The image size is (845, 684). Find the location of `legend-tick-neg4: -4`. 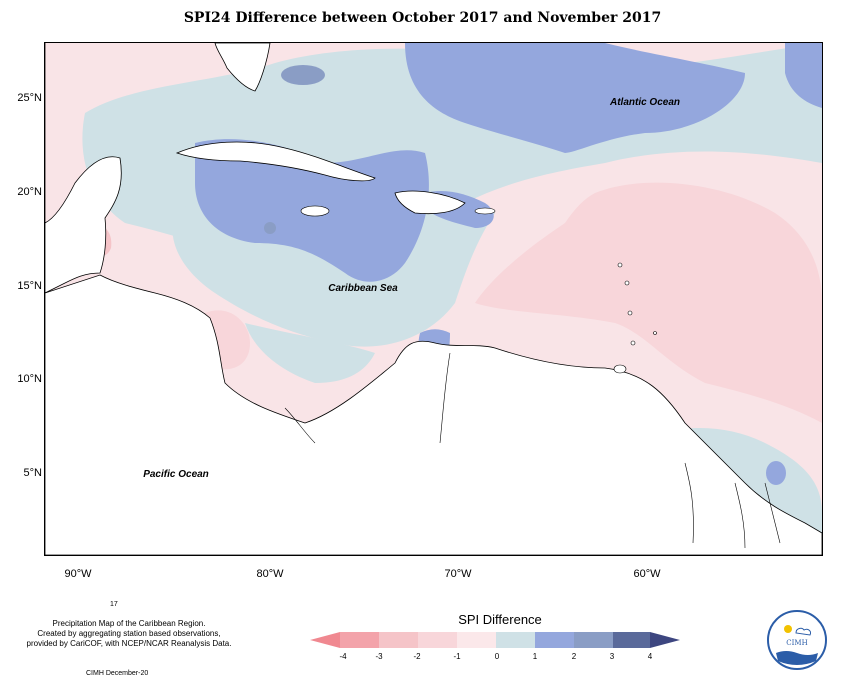

legend-tick-neg4: -4 is located at coordinates (343, 656).